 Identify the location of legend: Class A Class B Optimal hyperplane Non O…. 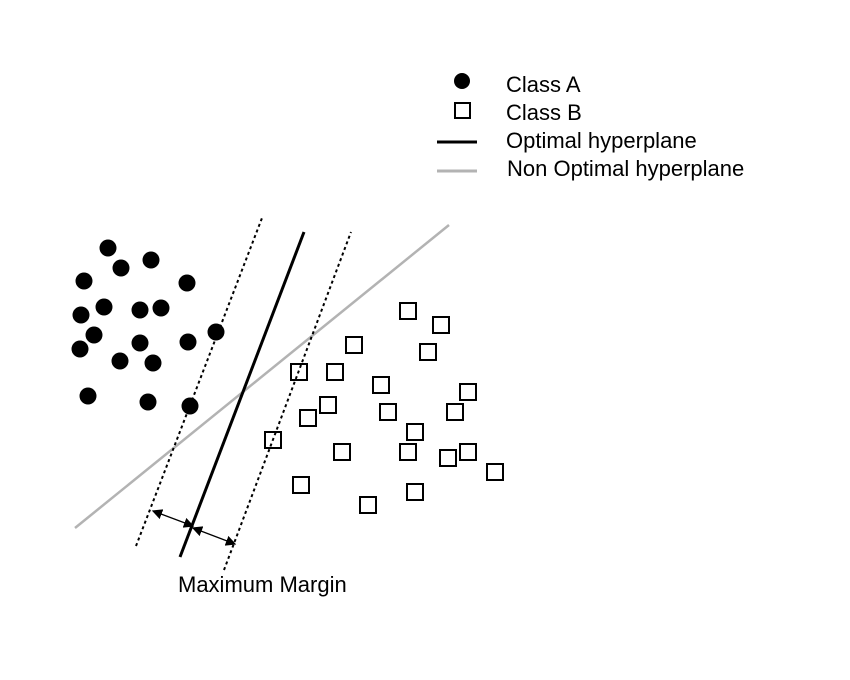
(590, 126).